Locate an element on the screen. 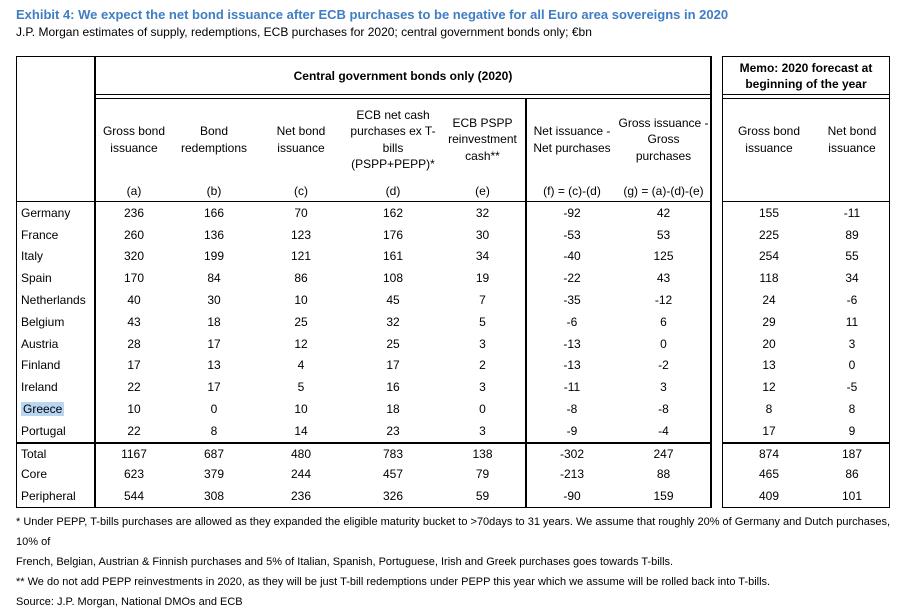 The height and width of the screenshot is (612, 900). data-cell: 32 is located at coordinates (482, 213).